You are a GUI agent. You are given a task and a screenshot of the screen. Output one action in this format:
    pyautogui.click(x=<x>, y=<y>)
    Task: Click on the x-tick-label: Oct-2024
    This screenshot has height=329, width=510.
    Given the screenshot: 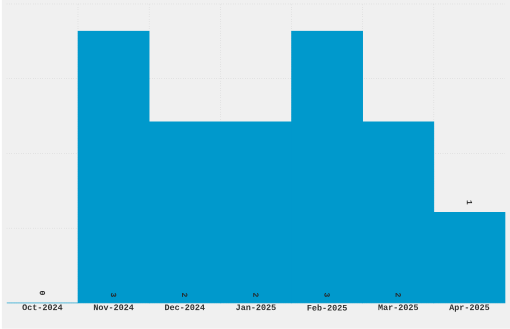 What is the action you would take?
    pyautogui.click(x=42, y=307)
    